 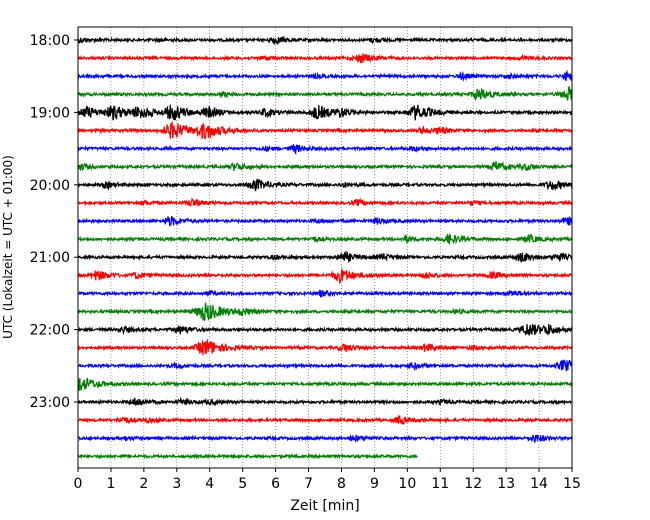 What do you see at coordinates (407, 484) in the screenshot?
I see `x-tick-label: 10` at bounding box center [407, 484].